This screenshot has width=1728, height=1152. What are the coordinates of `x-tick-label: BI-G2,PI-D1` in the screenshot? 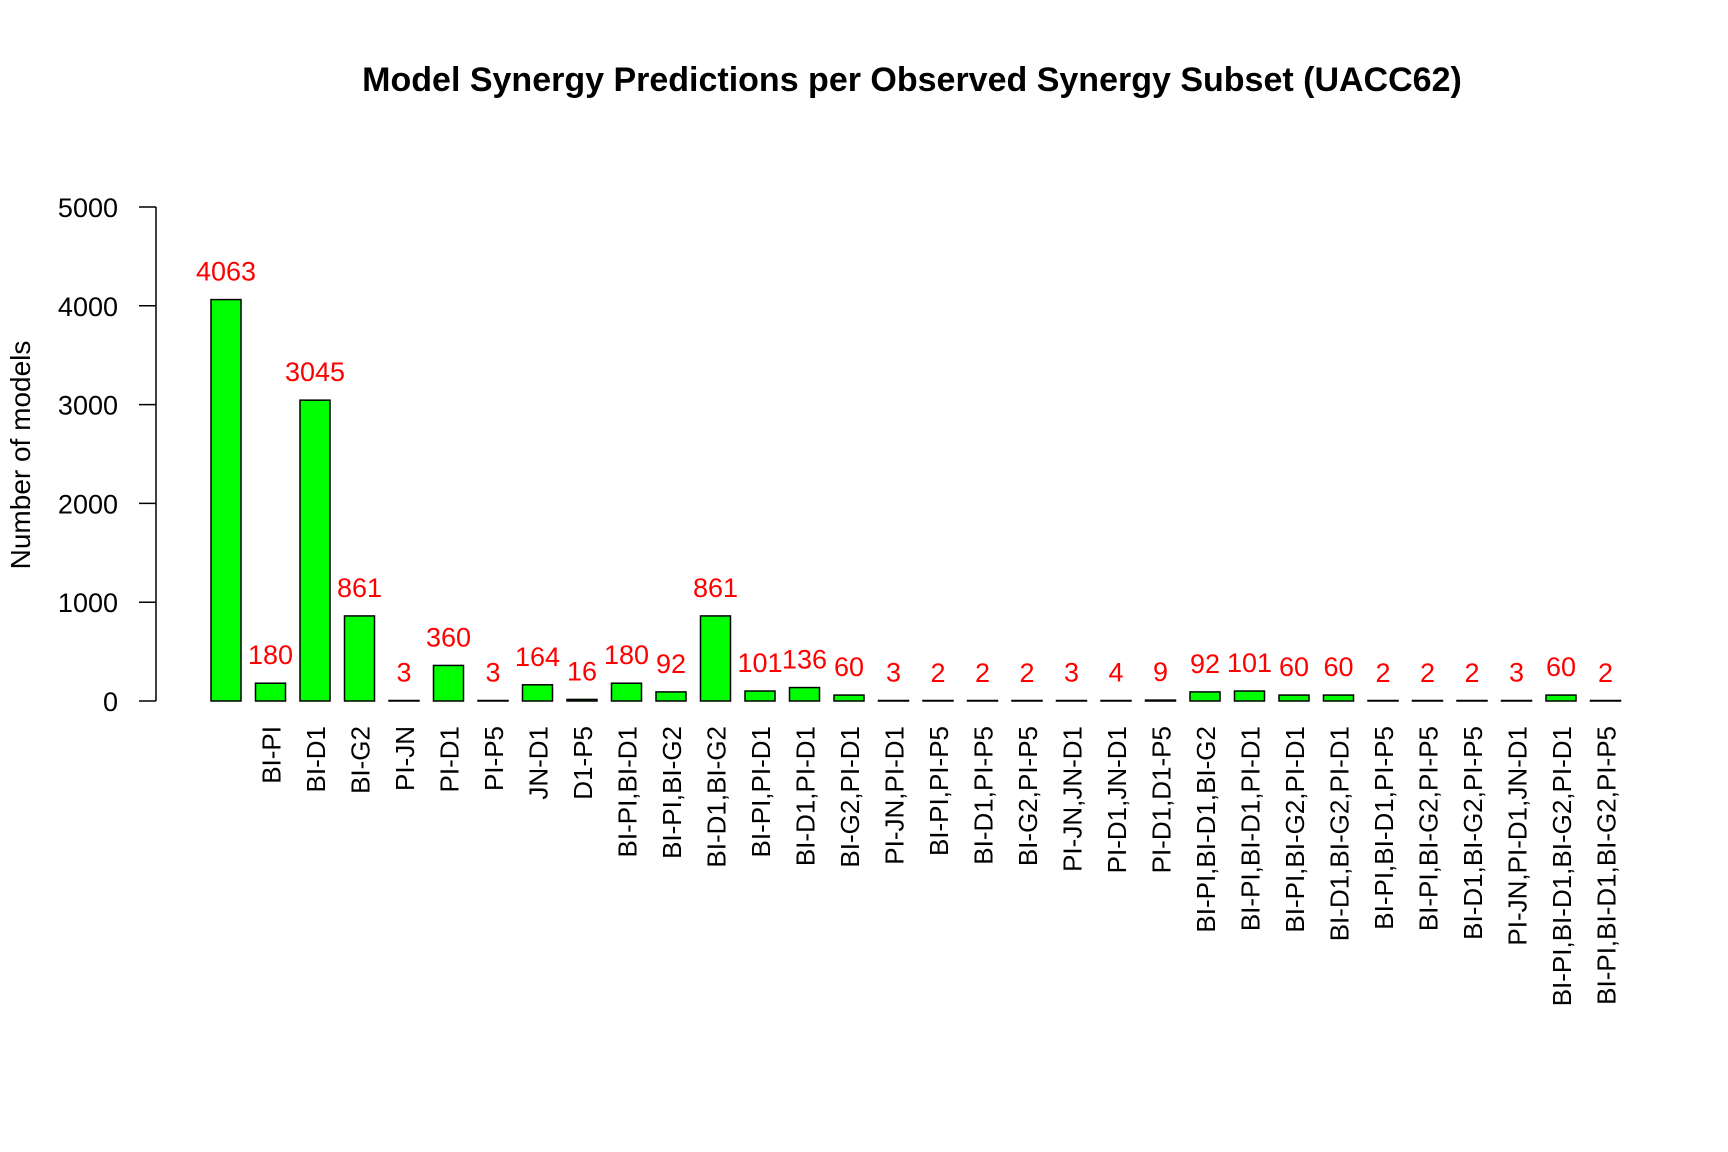 It's located at (850, 797).